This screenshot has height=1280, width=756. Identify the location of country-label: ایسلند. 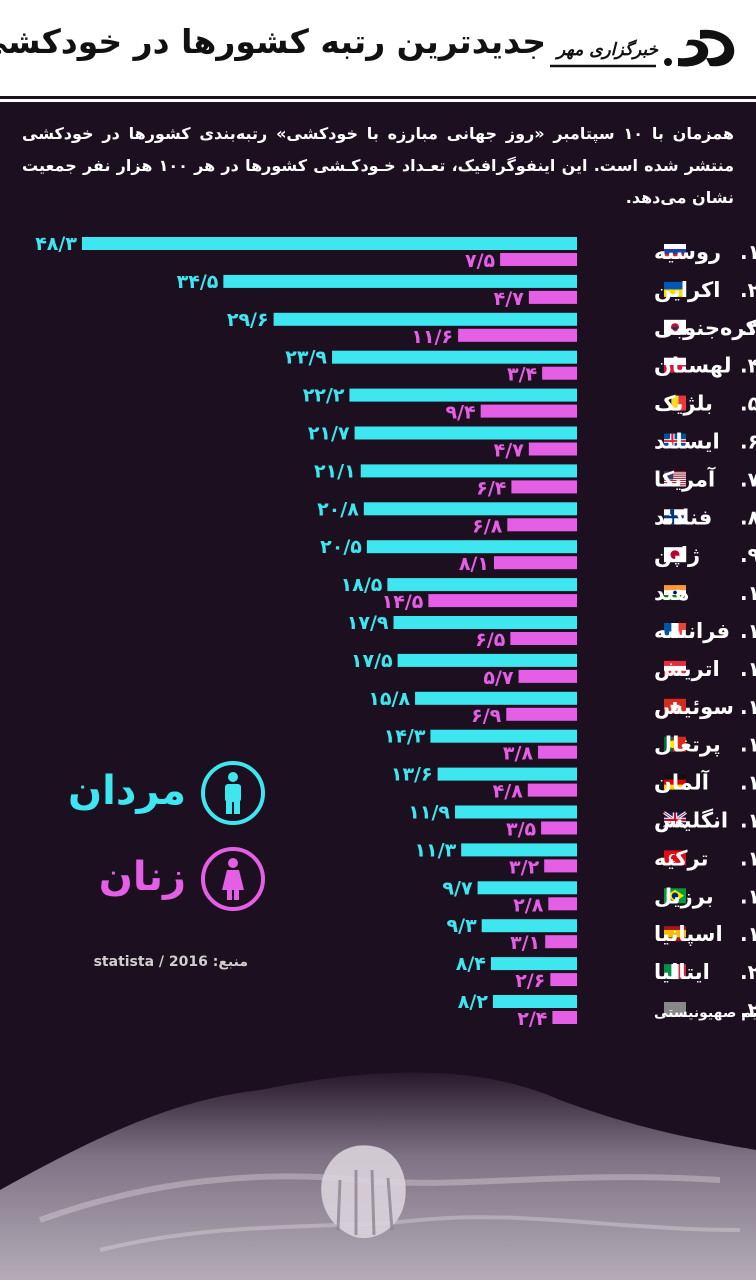
(687, 442).